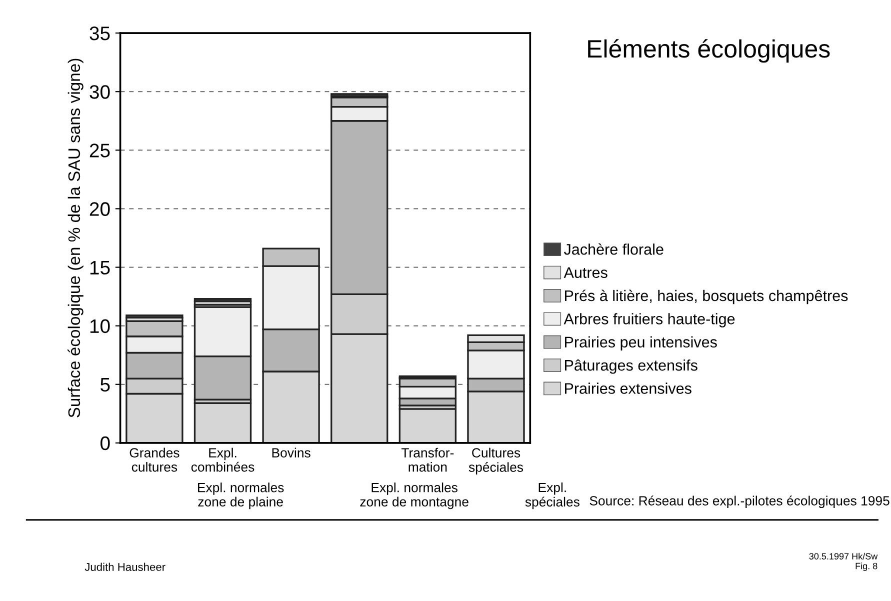 The width and height of the screenshot is (891, 601). I want to click on source-note: Source: Réseau des expl.-pilotes écologiques 1995, so click(740, 502).